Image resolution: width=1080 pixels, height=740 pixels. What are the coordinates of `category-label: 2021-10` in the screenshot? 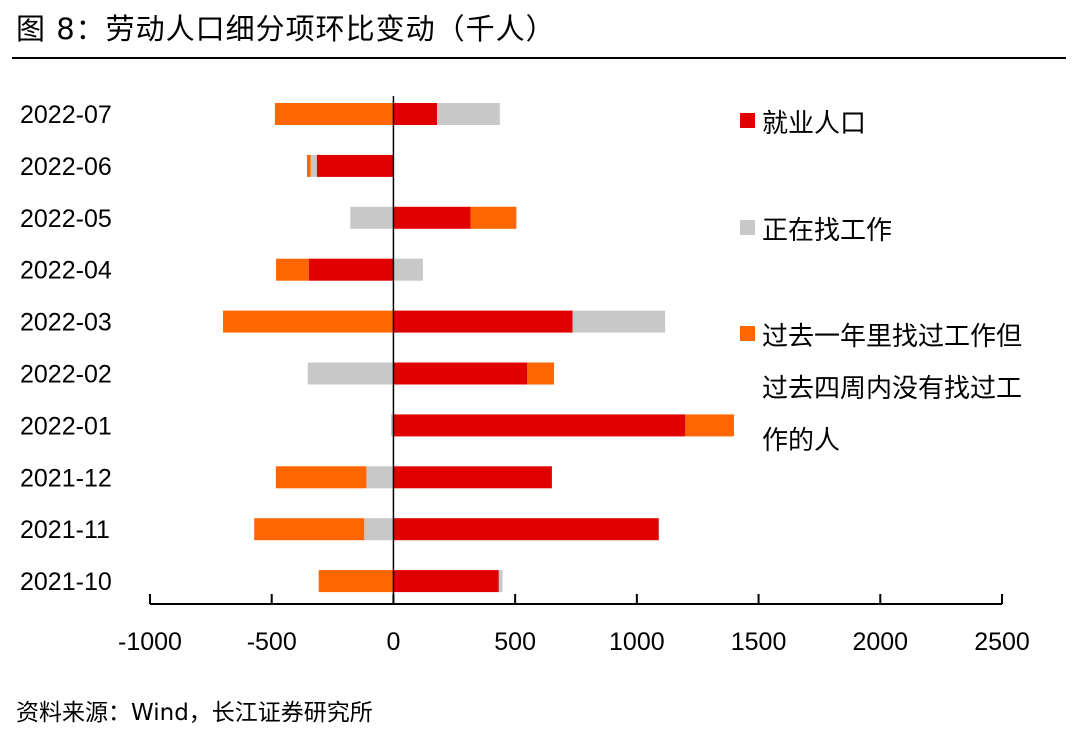 It's located at (66, 582).